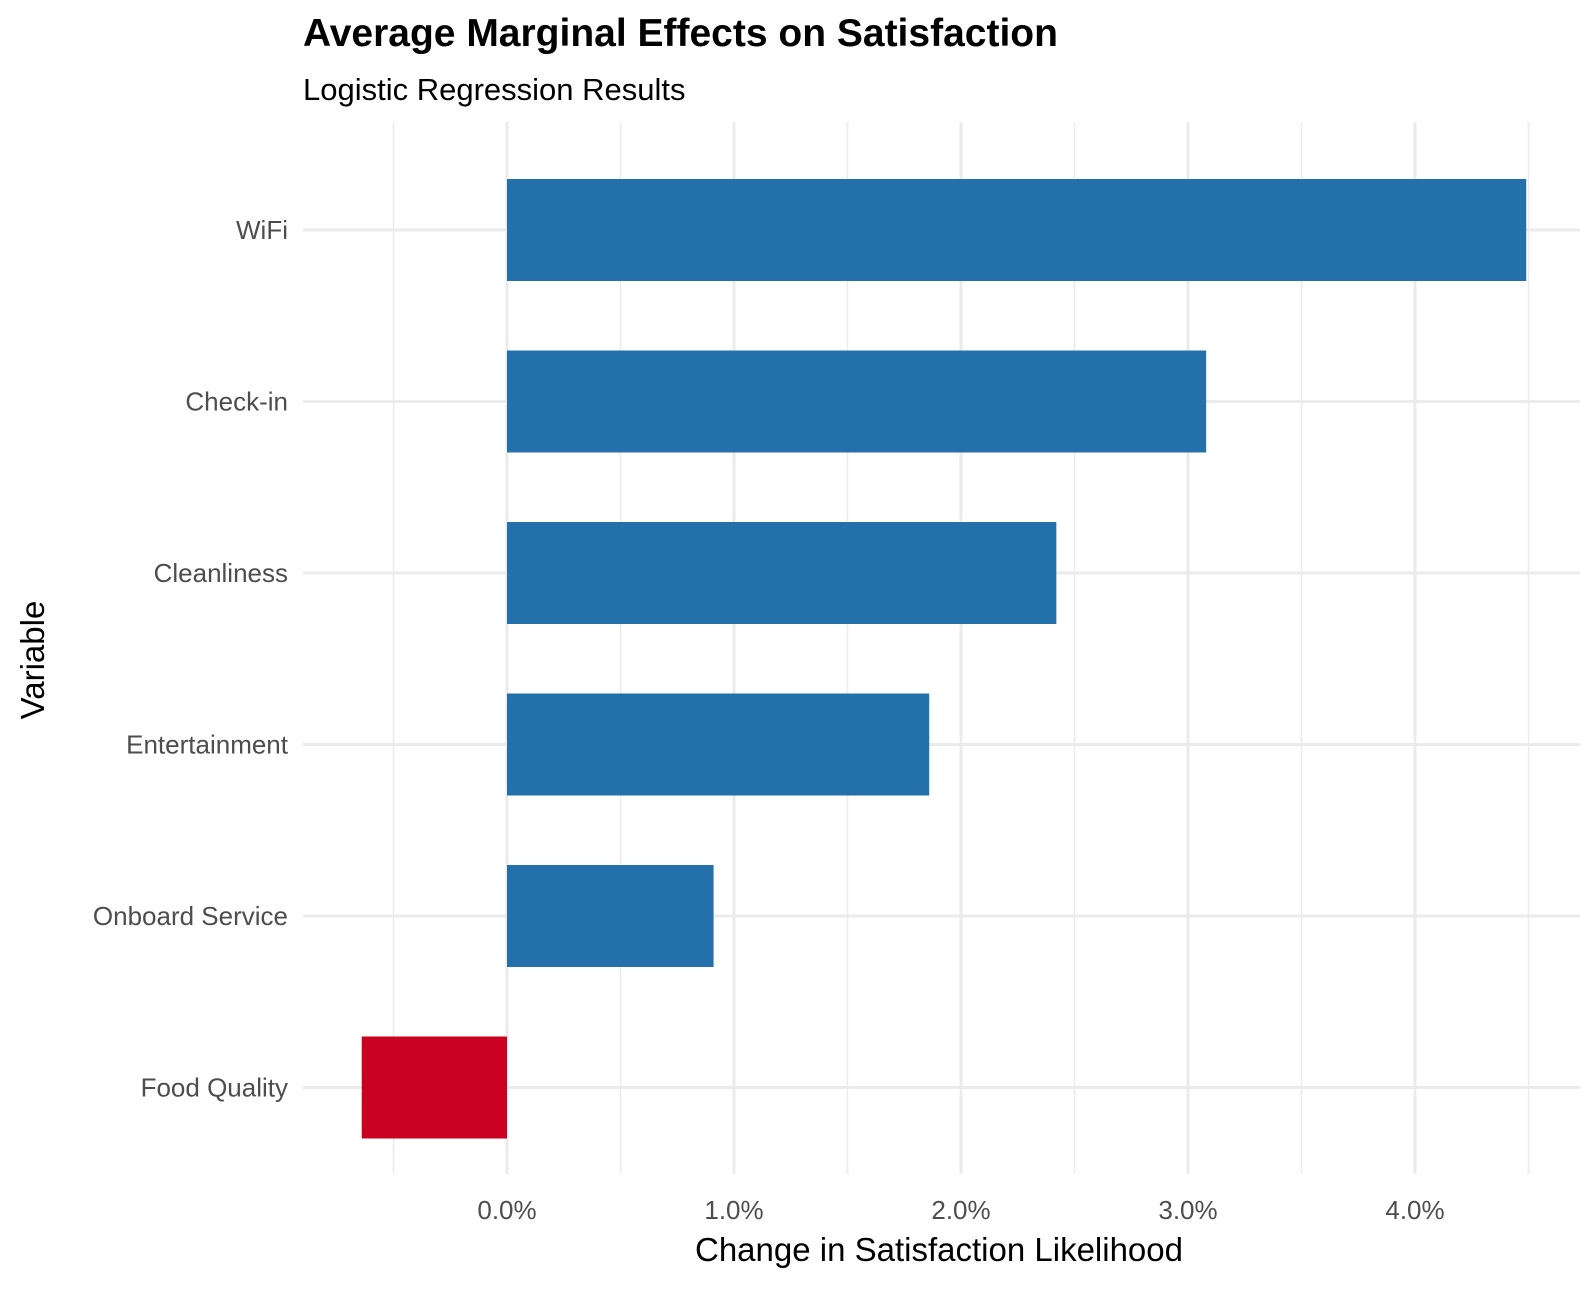 This screenshot has height=1292, width=1592. Describe the element at coordinates (214, 1088) in the screenshot. I see `y-tick-label: Food Quality` at that location.